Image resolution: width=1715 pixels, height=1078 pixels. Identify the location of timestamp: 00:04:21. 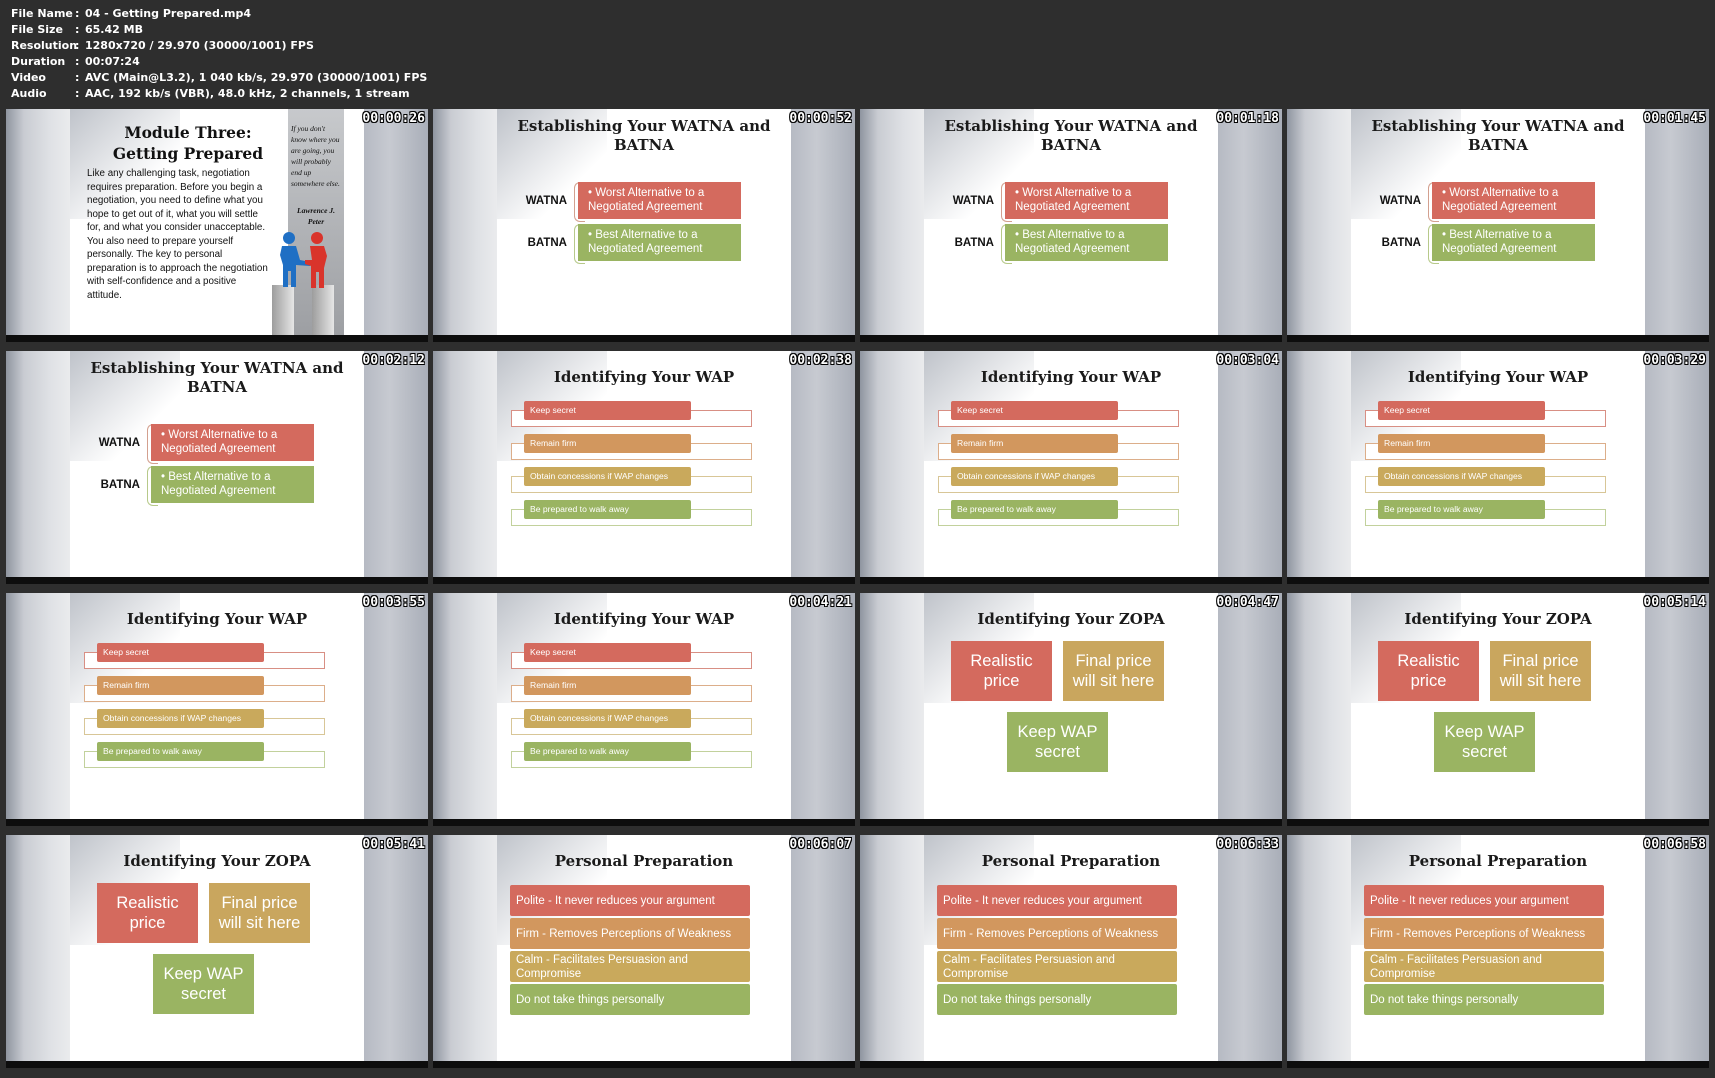
(820, 602).